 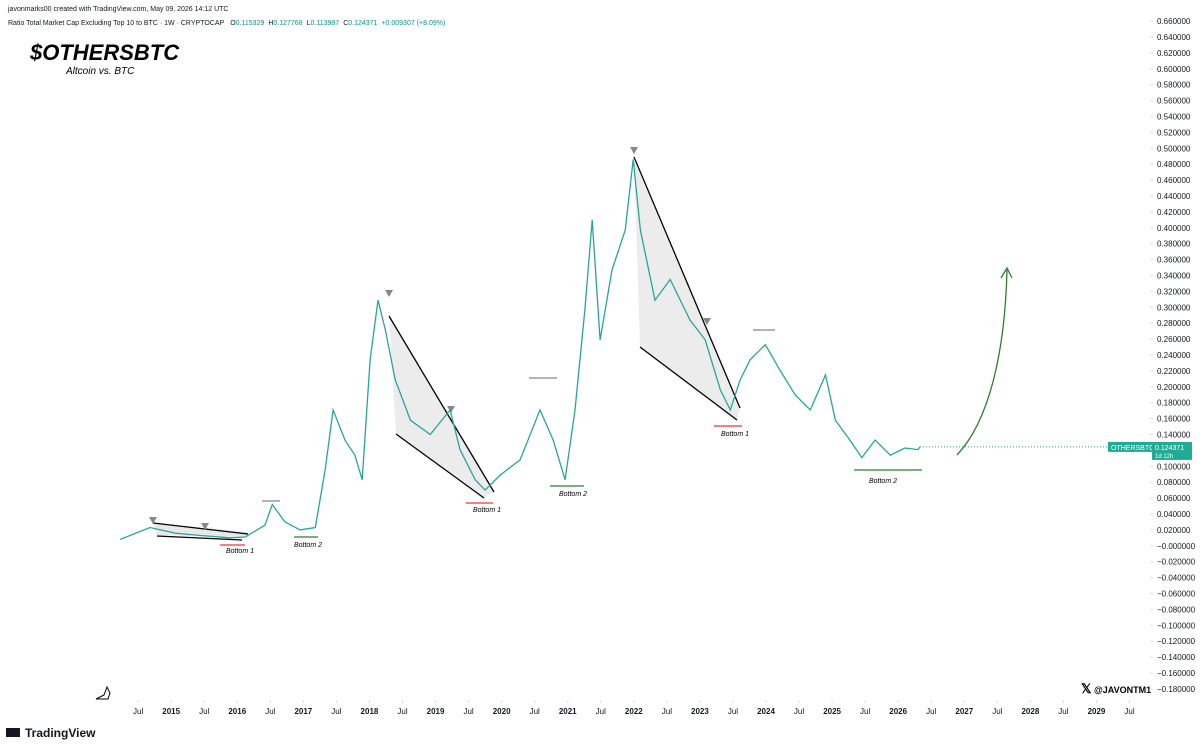 What do you see at coordinates (250, 23) in the screenshot?
I see `ohlc-value: 0.115329` at bounding box center [250, 23].